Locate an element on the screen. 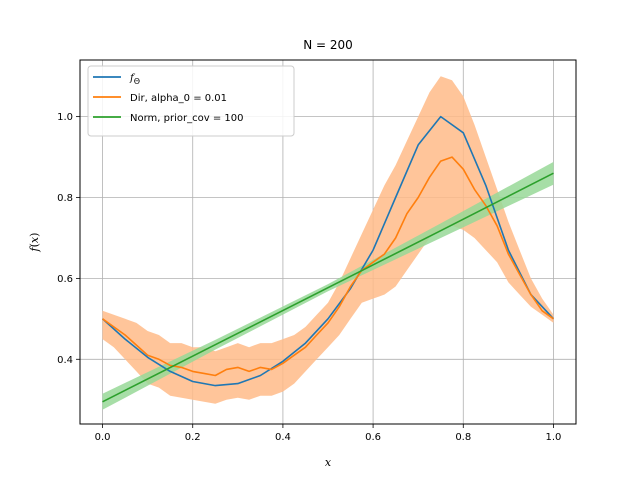 The height and width of the screenshot is (480, 640). y-tick-label: 0.8 is located at coordinates (65, 198).